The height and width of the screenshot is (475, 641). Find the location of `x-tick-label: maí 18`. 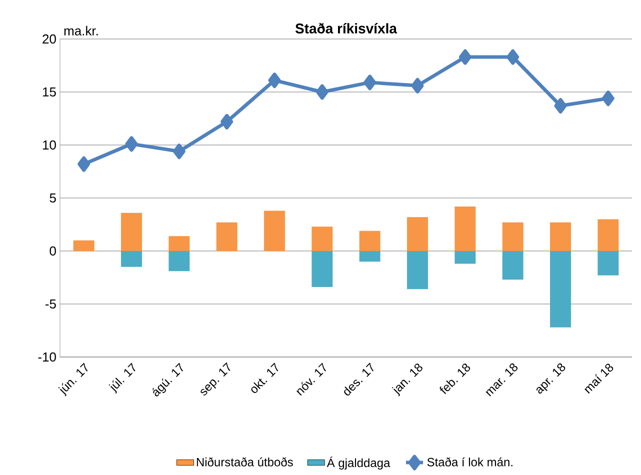

x-tick-label: maí 18 is located at coordinates (599, 379).